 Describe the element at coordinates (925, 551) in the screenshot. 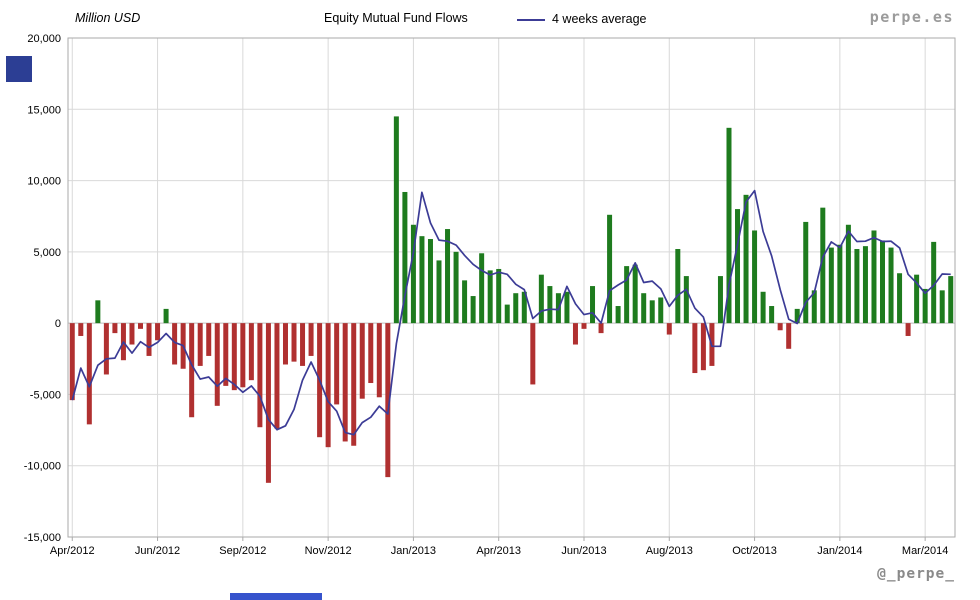

I see `svg-text: Mar/2014` at that location.